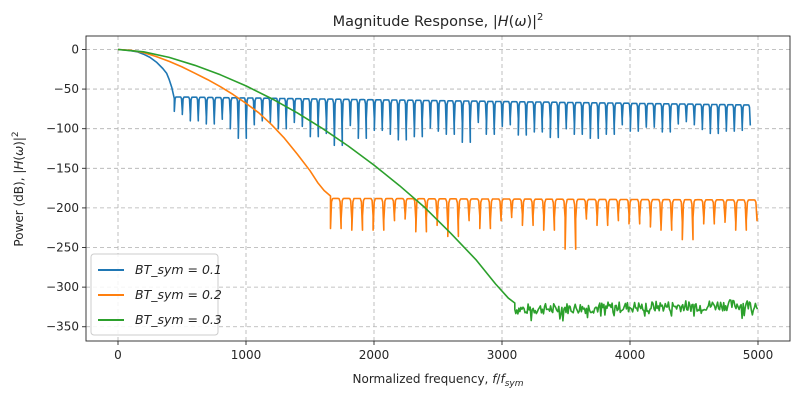 This screenshot has height=400, width=800. What do you see at coordinates (443, 351) in the screenshot?
I see `x-axis: 0 1000 2000 3000 4000 5000` at bounding box center [443, 351].